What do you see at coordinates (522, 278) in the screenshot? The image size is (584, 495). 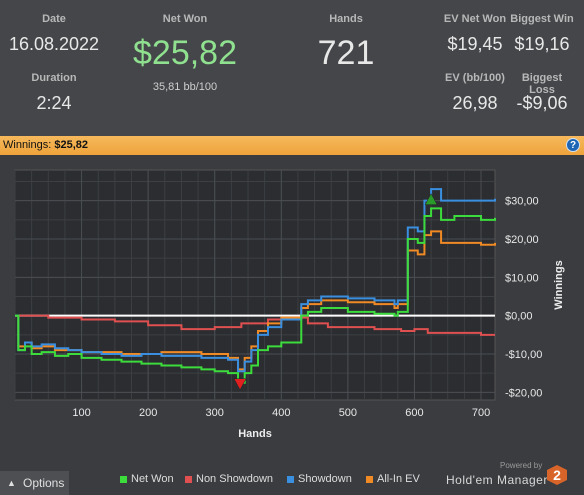 I see `y-tick-label: $10,00` at bounding box center [522, 278].